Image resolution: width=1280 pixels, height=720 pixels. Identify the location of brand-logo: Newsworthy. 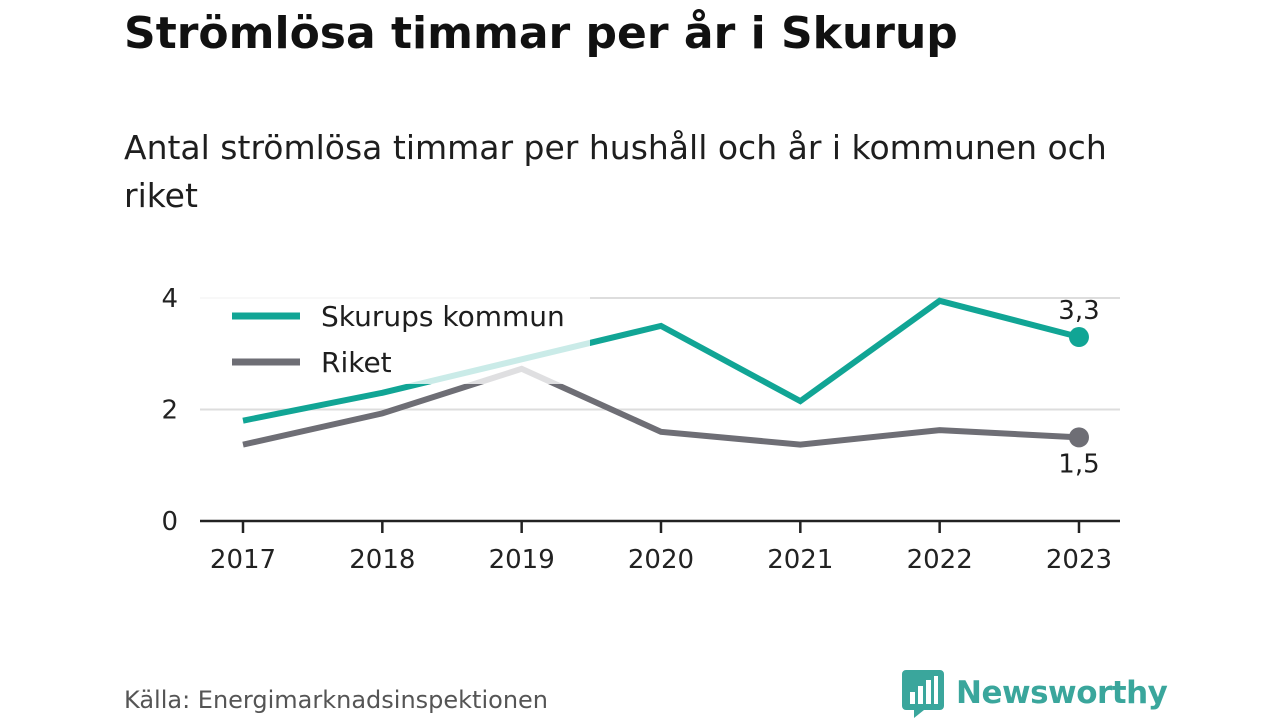
(1035, 693).